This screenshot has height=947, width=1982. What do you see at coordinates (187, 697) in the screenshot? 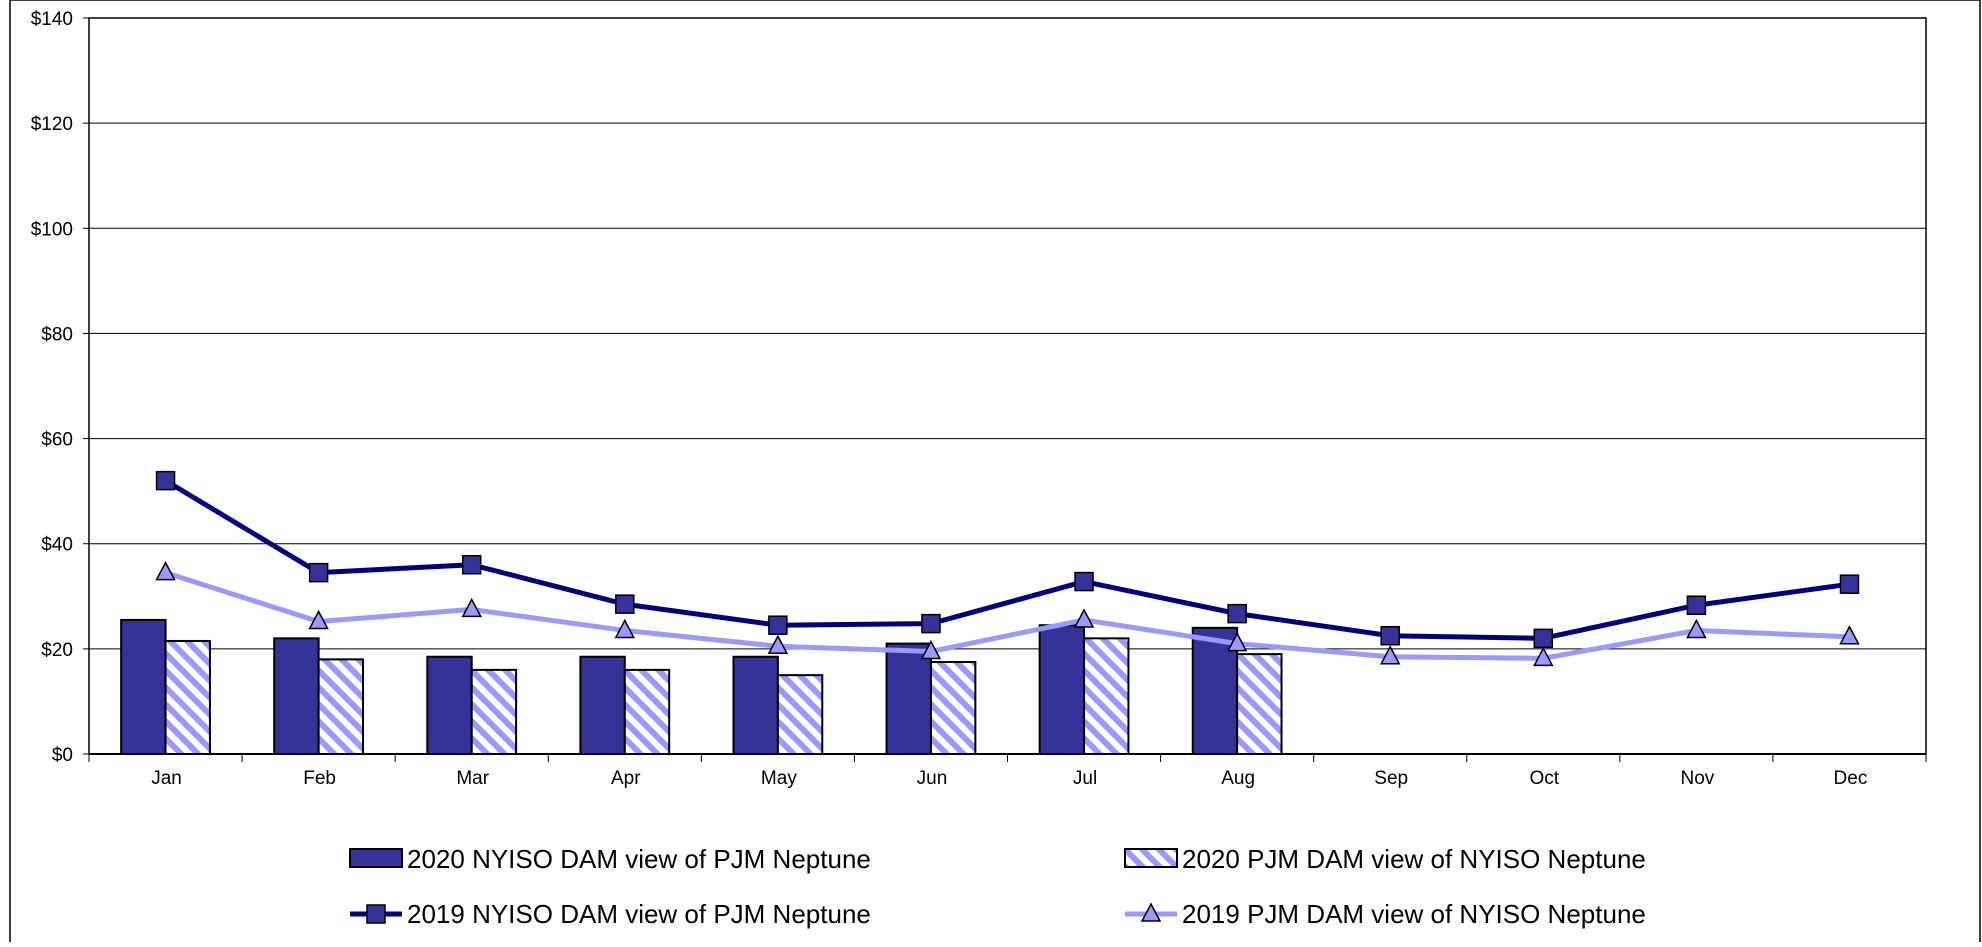
I see `bar-pjm-2020-jan` at bounding box center [187, 697].